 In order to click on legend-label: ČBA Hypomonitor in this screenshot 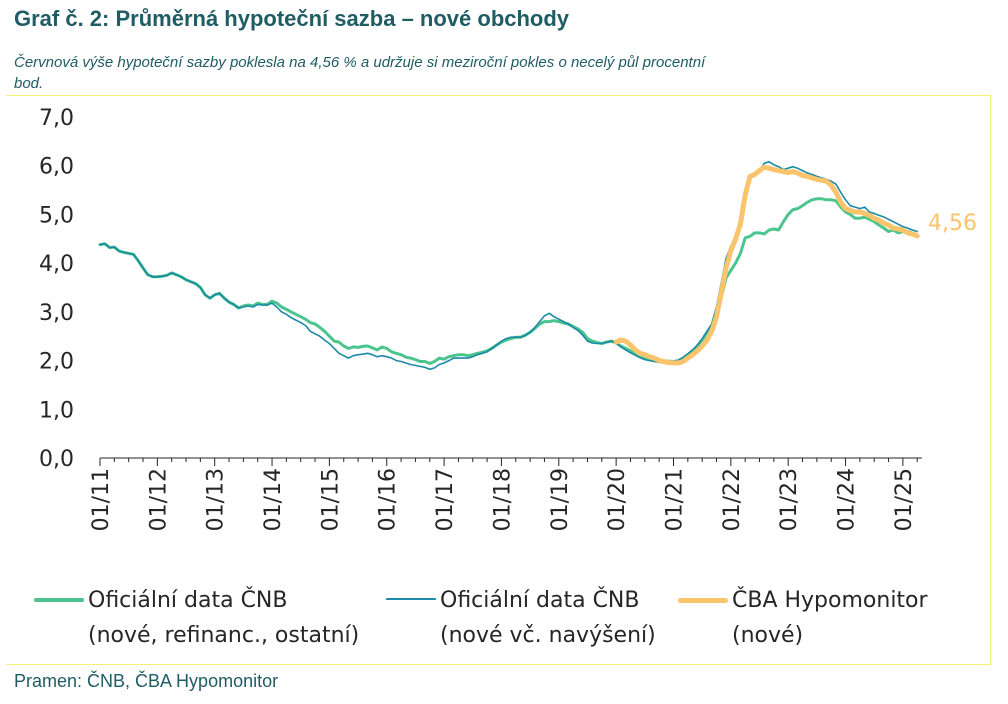, I will do `click(830, 600)`.